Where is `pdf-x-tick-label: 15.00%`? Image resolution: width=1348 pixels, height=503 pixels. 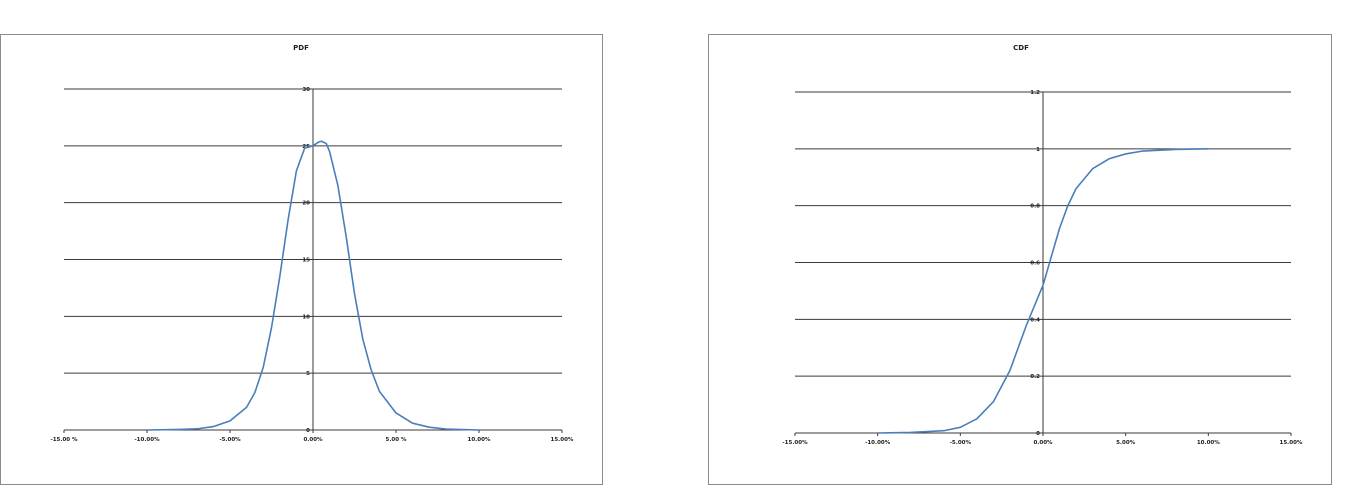 pdf-x-tick-label: 15.00% is located at coordinates (562, 440).